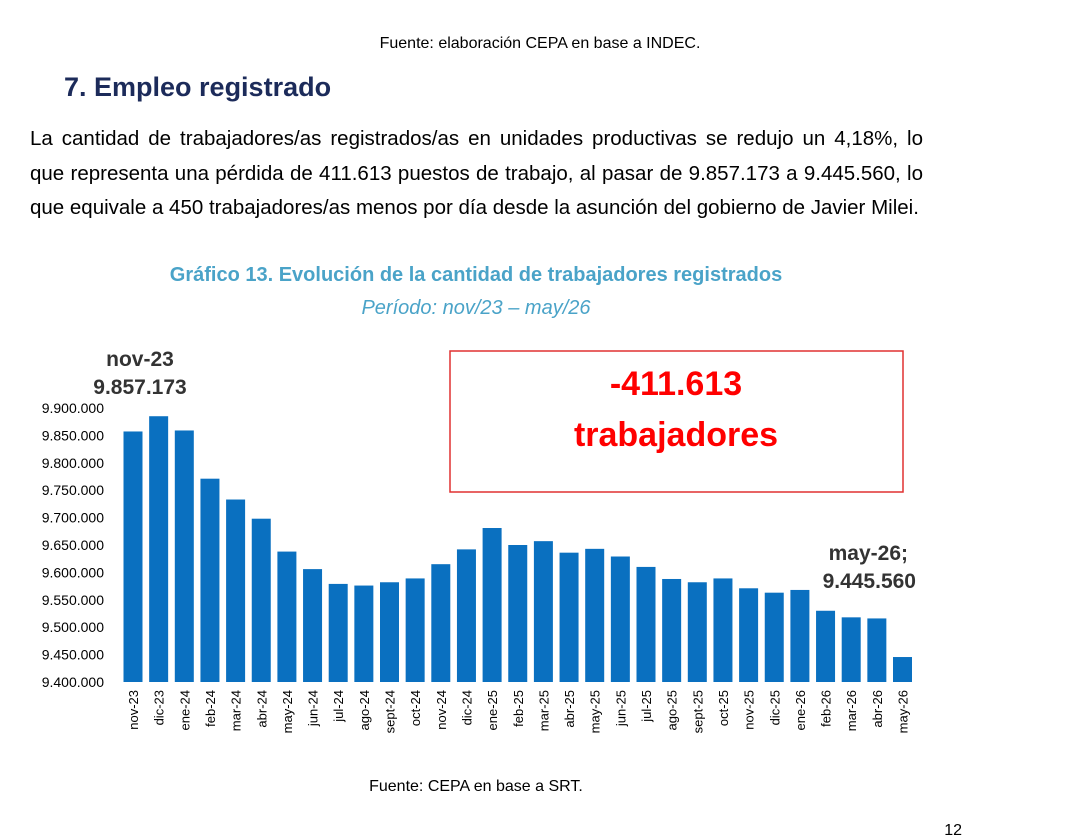  Describe the element at coordinates (518, 708) in the screenshot. I see `x-tick-label: feb-25` at that location.